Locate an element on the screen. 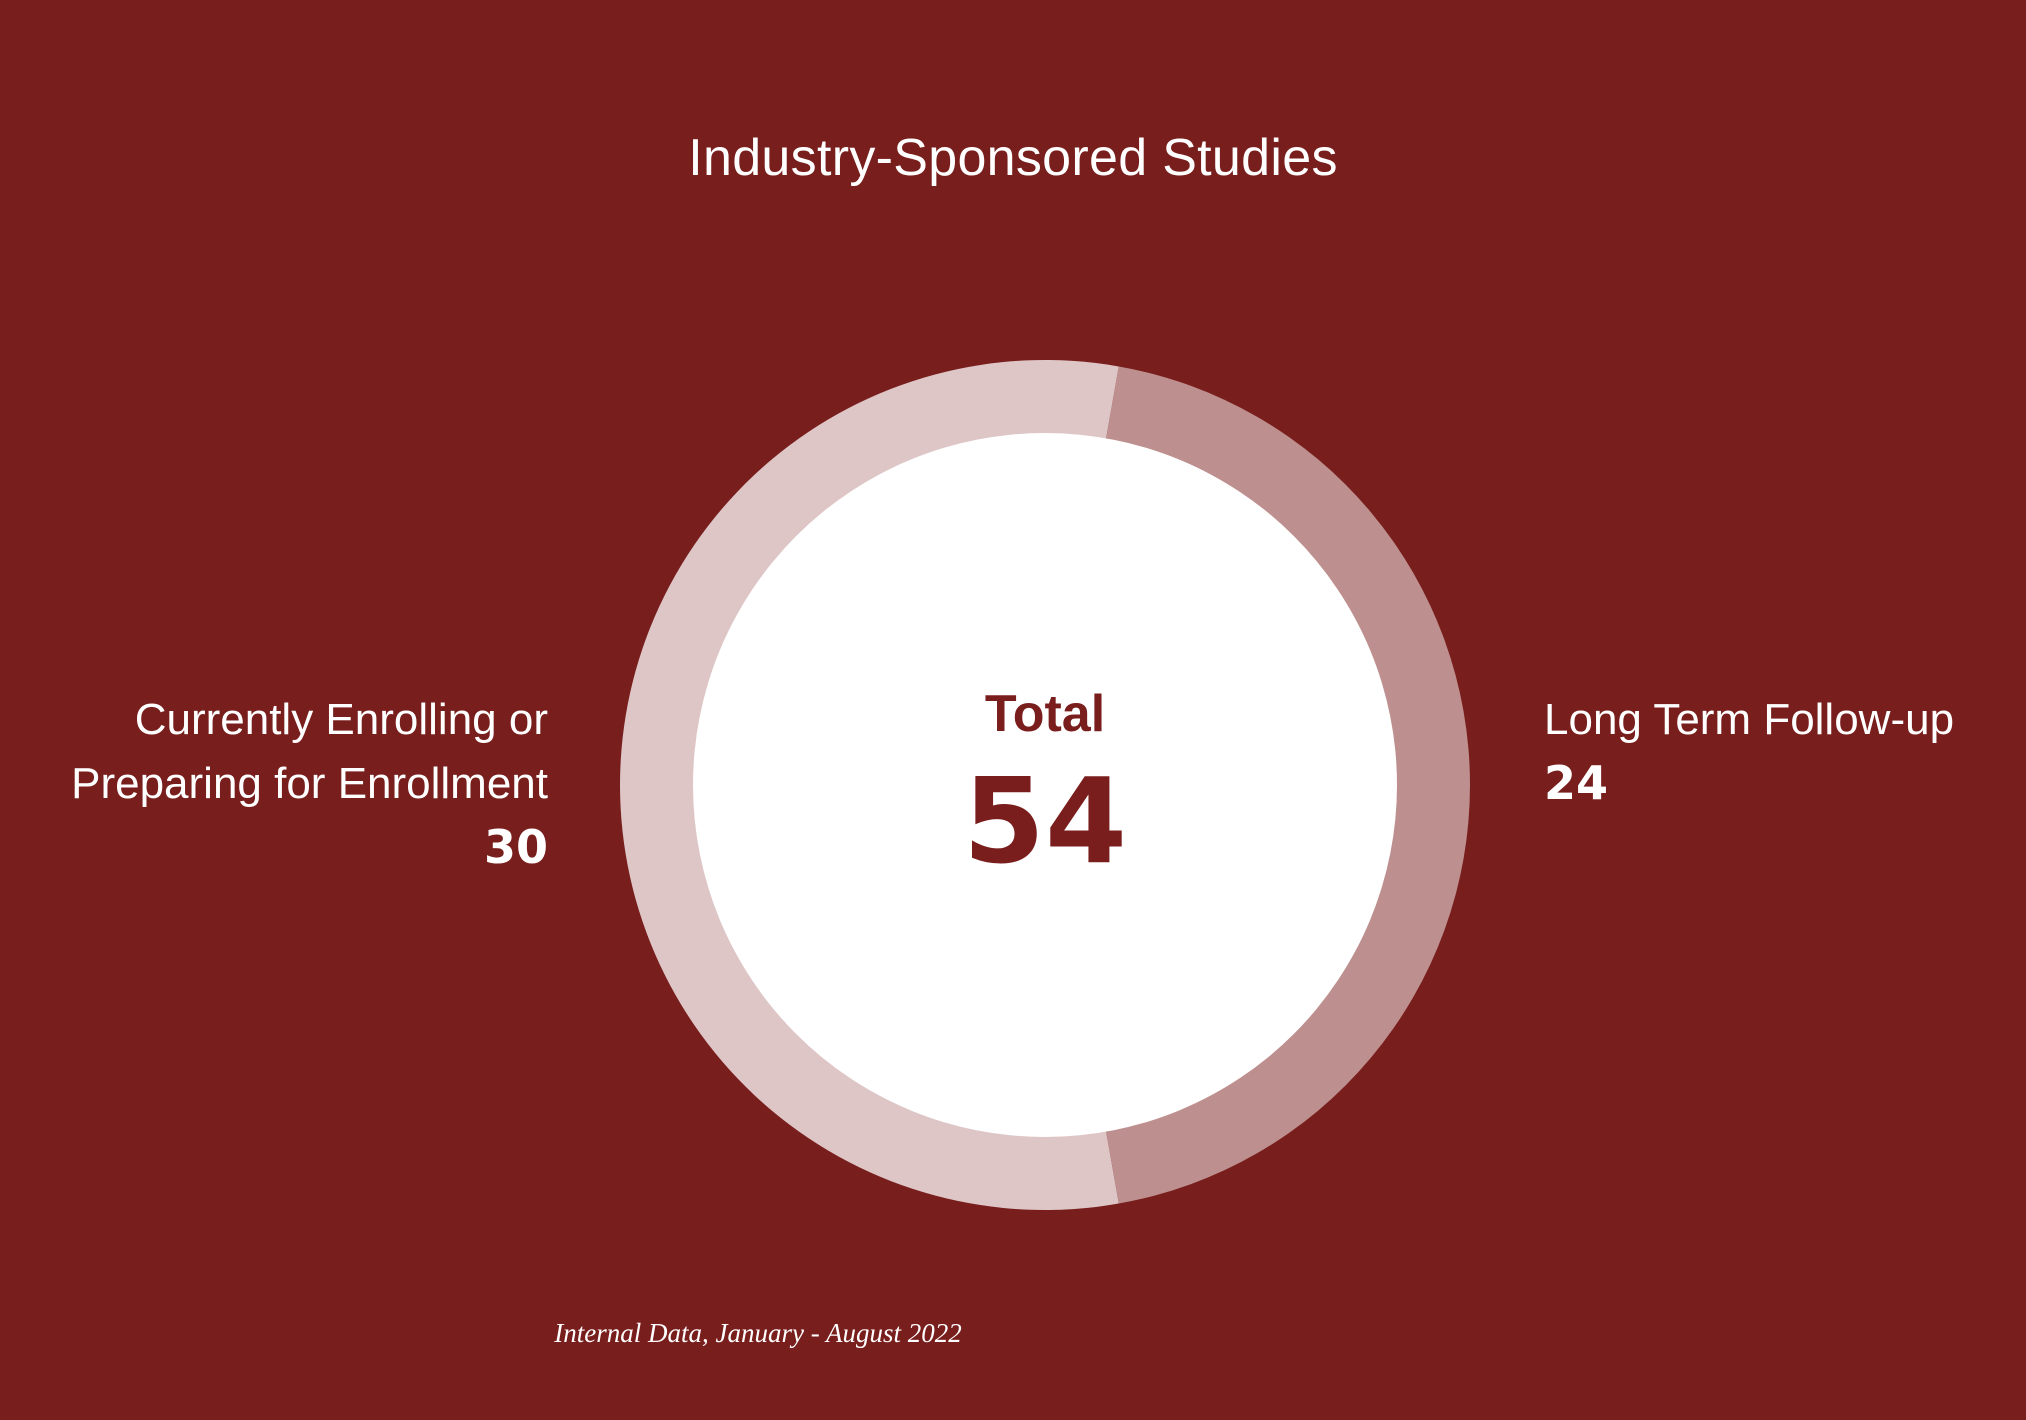 This screenshot has width=2026, height=1420. chart-title: Industry-Sponsored Studies is located at coordinates (1013, 158).